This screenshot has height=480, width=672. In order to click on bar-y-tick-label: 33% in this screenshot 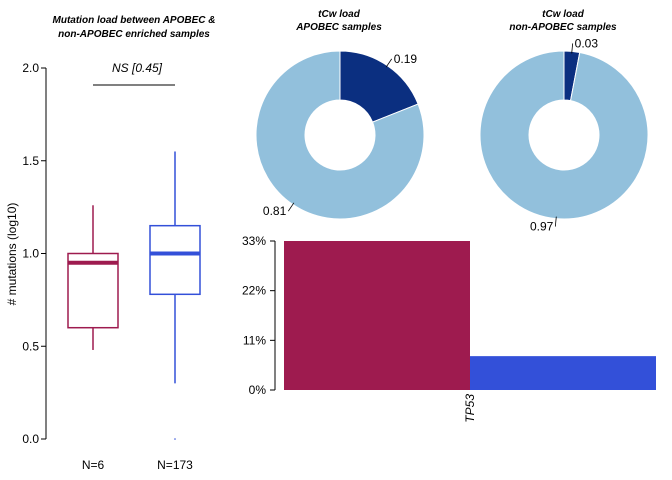, I will do `click(254, 241)`.